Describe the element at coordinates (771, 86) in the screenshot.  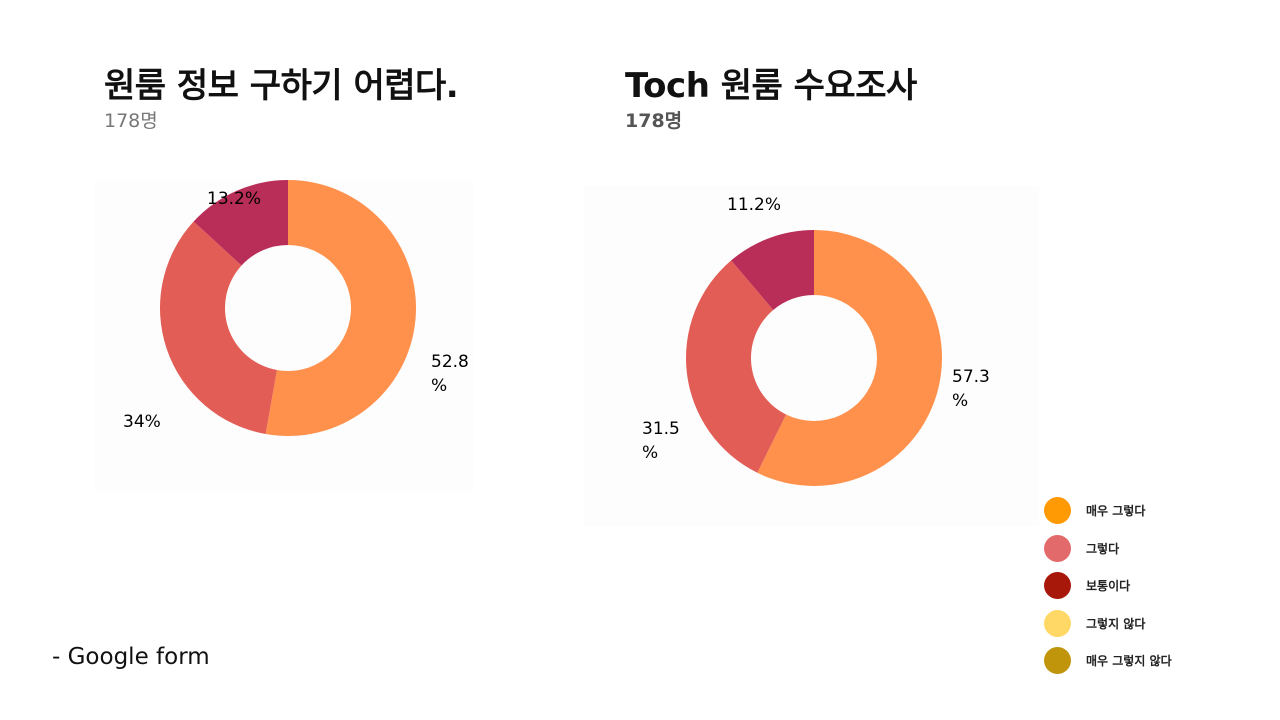
I see `chart-title-right: Toch 원룸 수요조사` at that location.